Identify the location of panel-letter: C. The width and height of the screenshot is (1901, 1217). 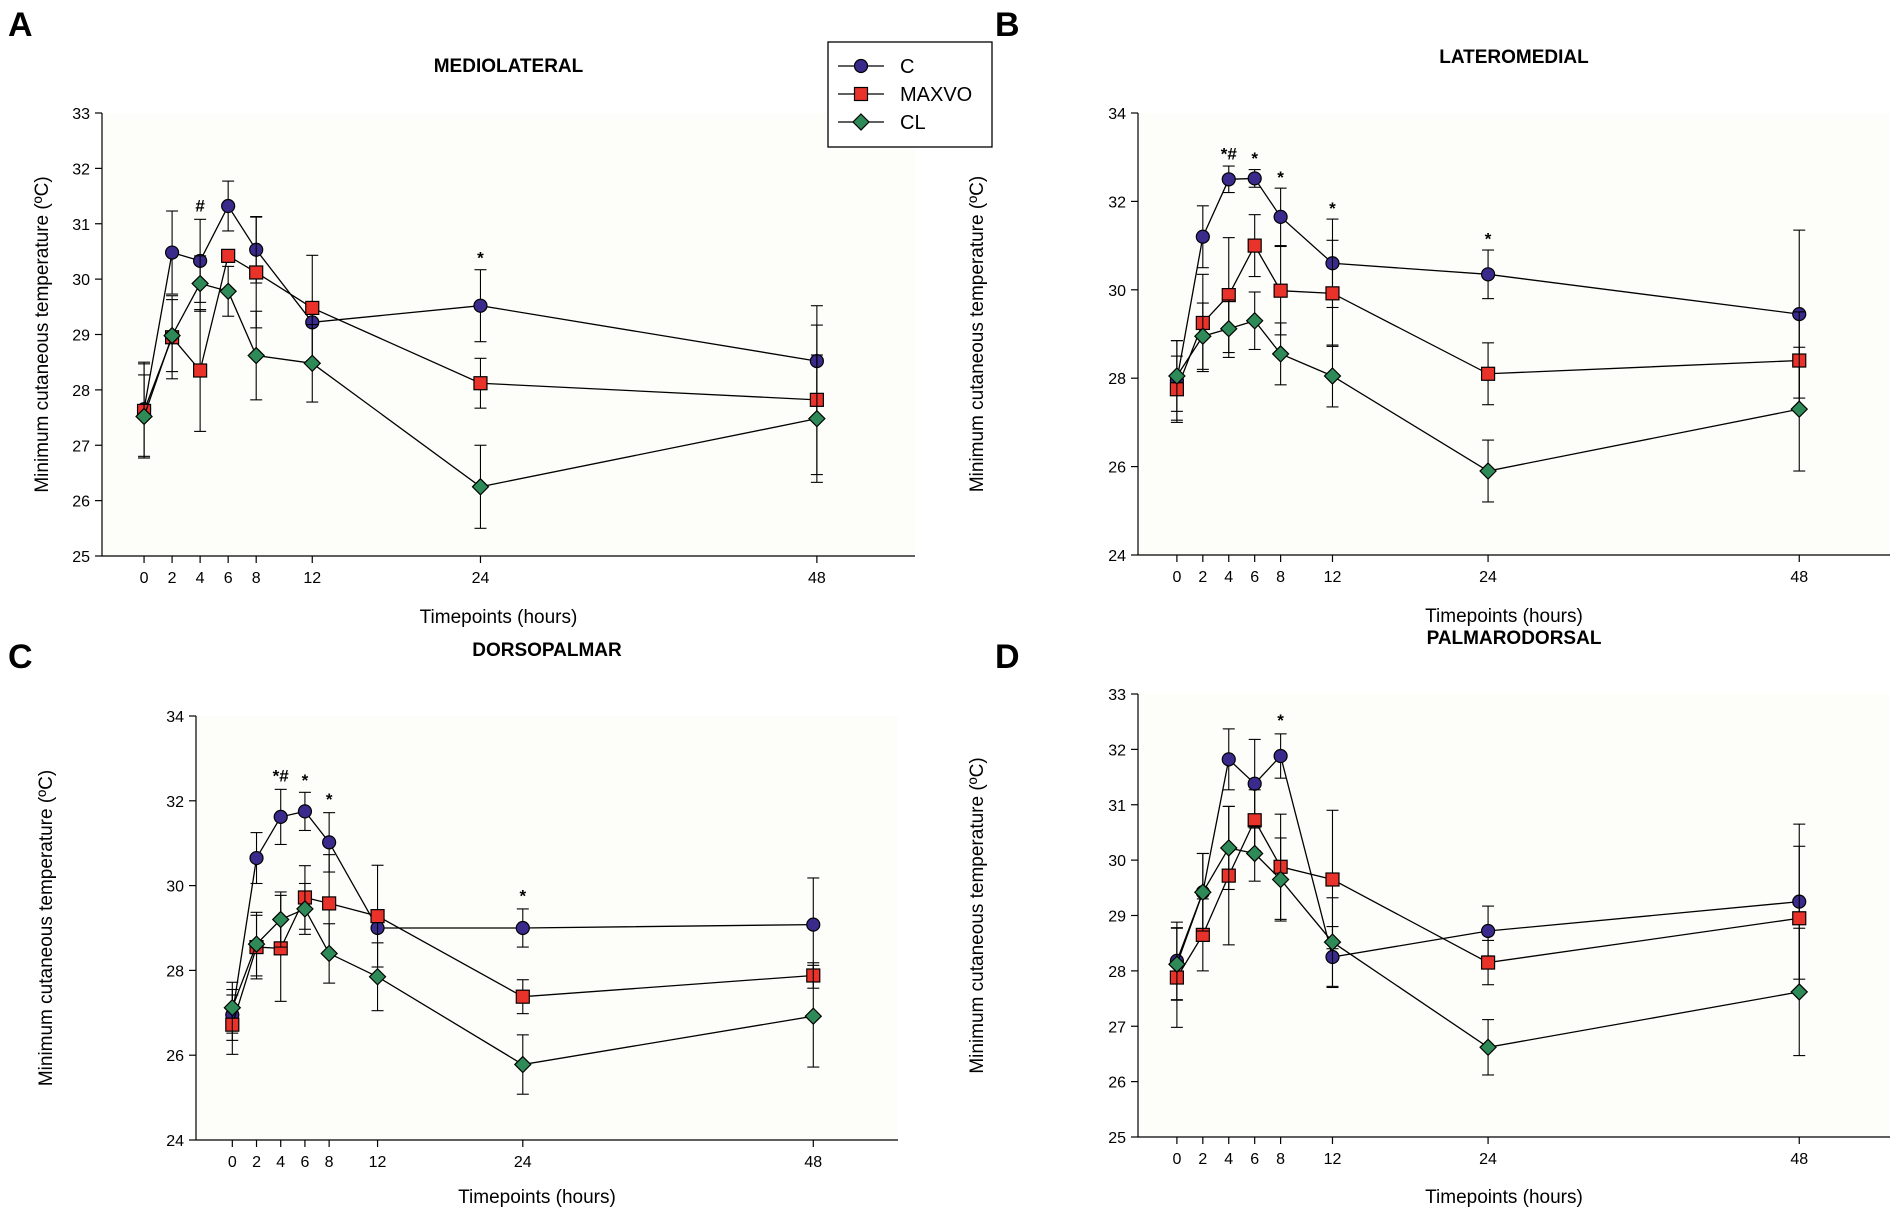
(20, 657).